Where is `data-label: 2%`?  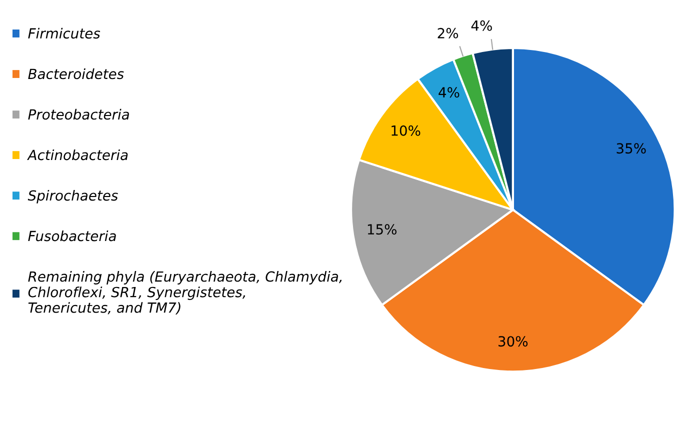 data-label: 2% is located at coordinates (448, 33).